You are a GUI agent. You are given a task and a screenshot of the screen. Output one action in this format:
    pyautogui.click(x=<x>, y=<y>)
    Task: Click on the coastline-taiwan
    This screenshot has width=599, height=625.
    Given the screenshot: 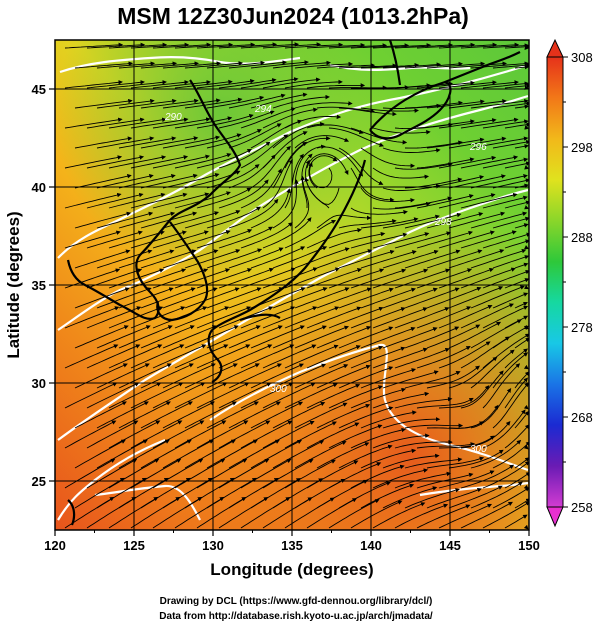 What is the action you would take?
    pyautogui.click(x=71, y=512)
    